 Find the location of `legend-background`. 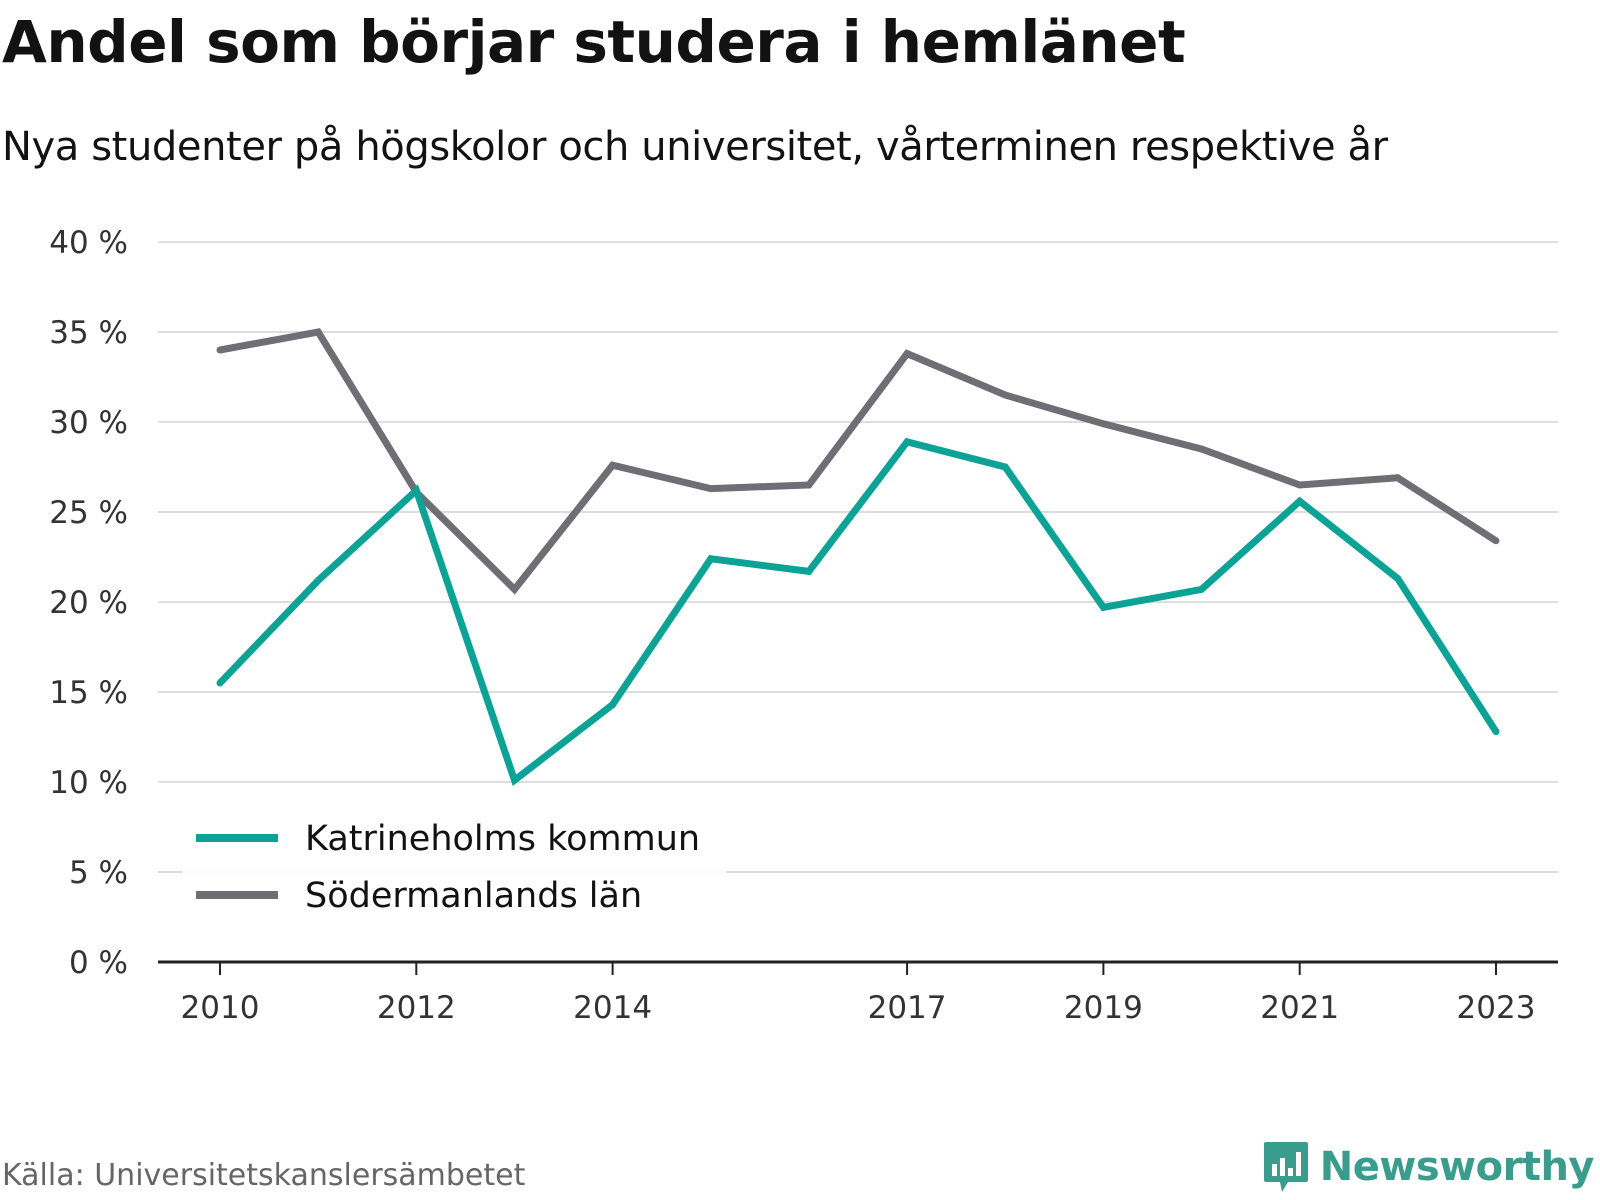

legend-background is located at coordinates (454, 862).